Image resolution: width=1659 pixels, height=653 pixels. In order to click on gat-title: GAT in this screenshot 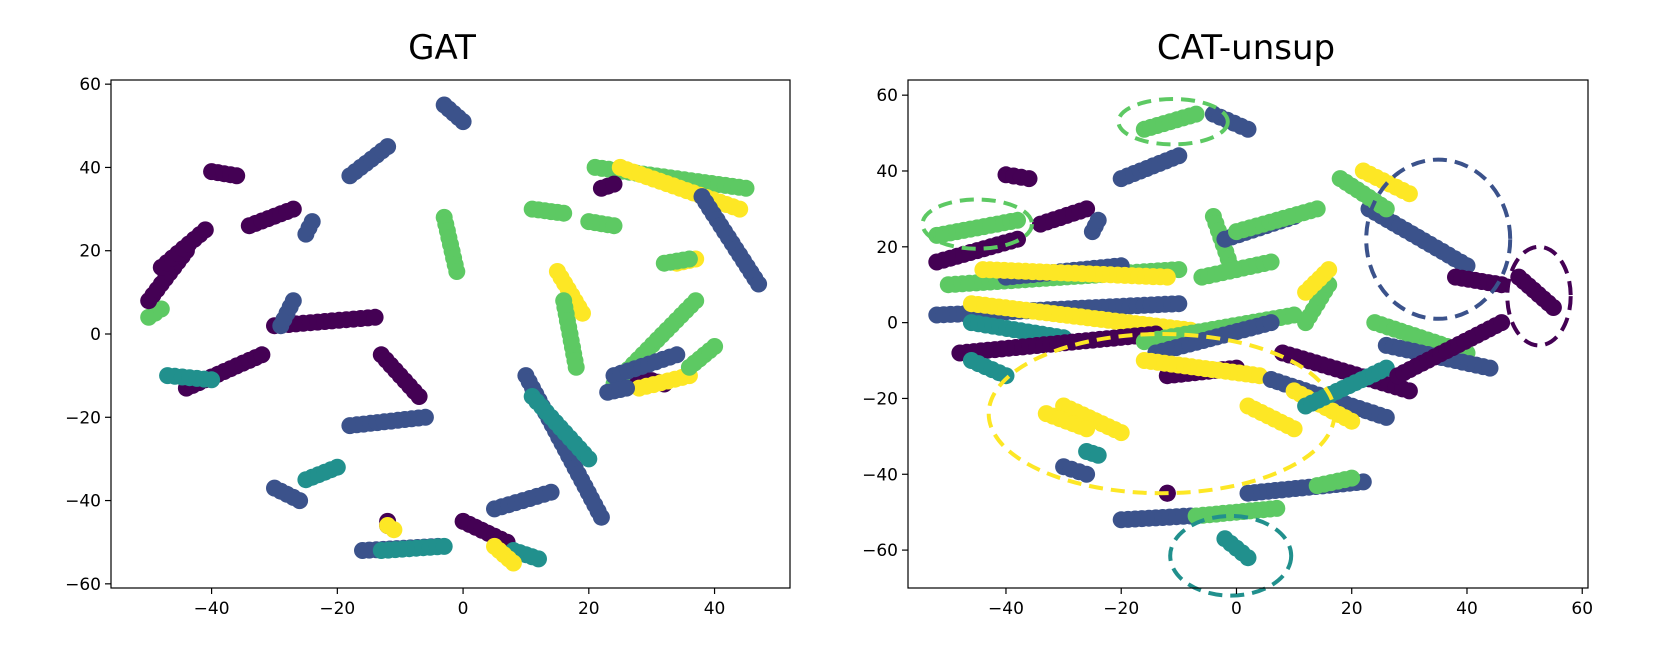, I will do `click(442, 48)`.